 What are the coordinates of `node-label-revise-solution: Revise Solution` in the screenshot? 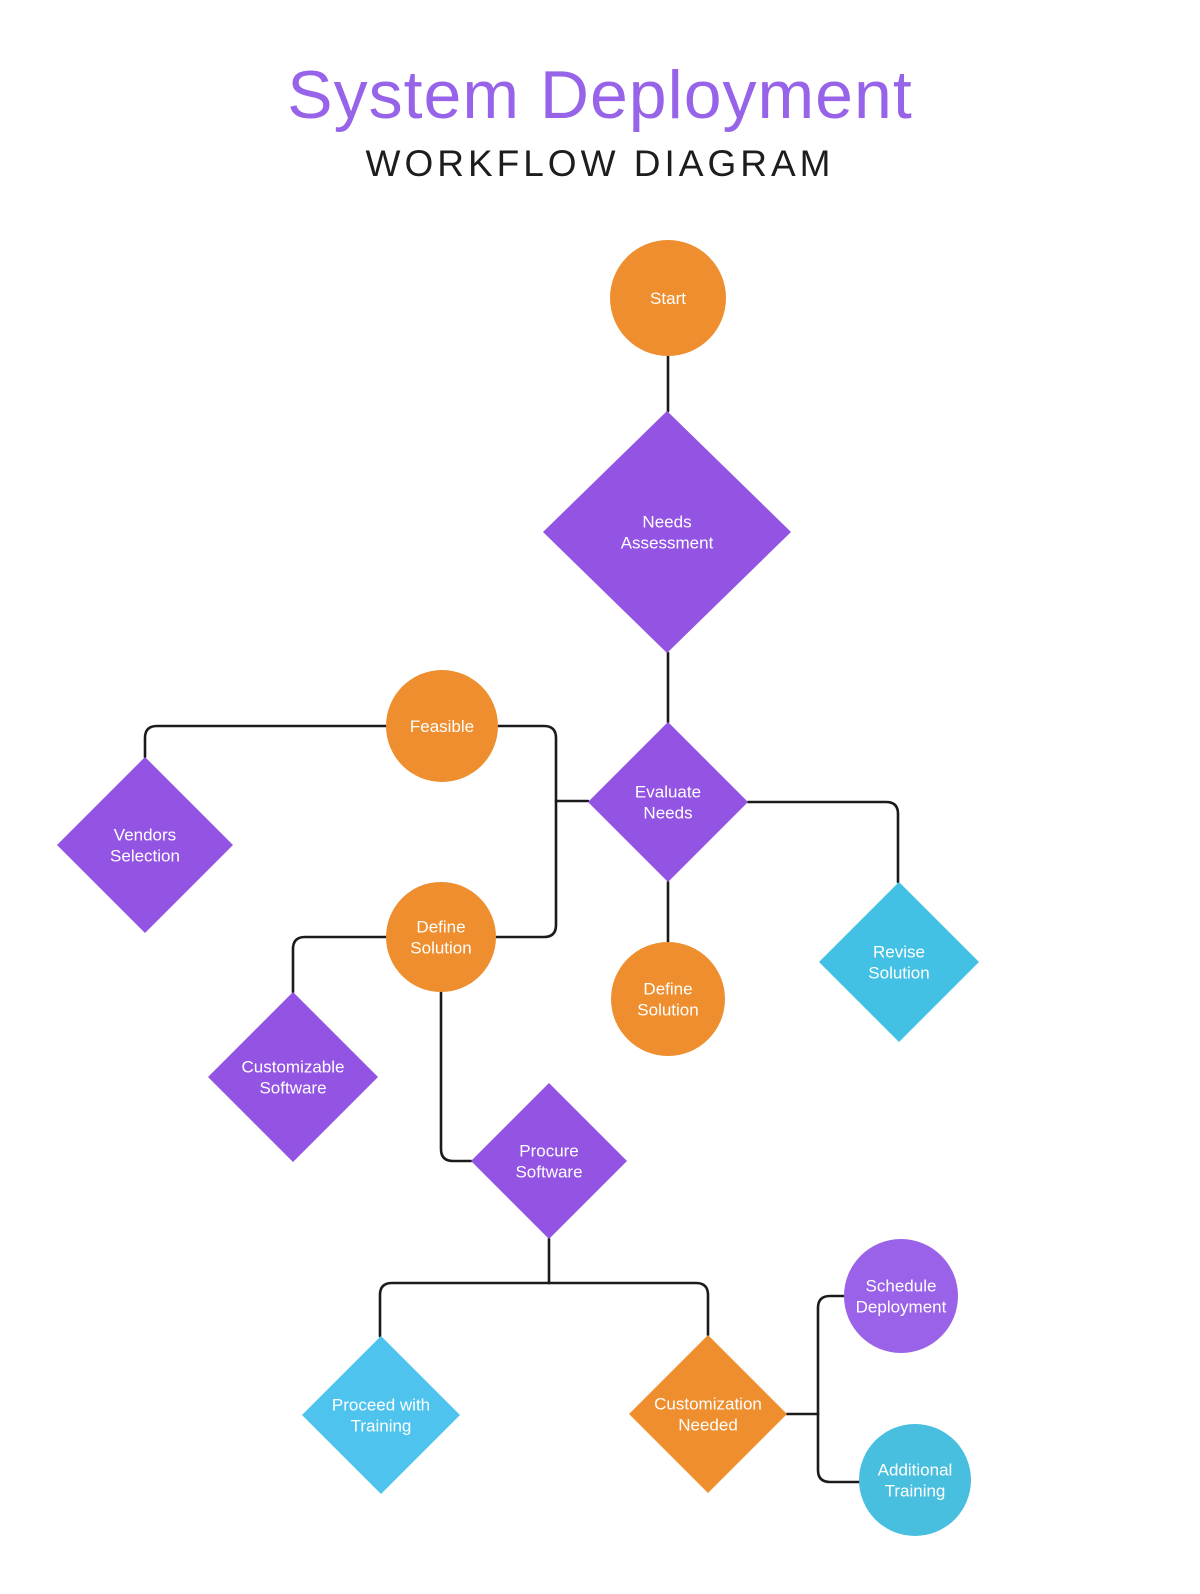 It's located at (898, 963).